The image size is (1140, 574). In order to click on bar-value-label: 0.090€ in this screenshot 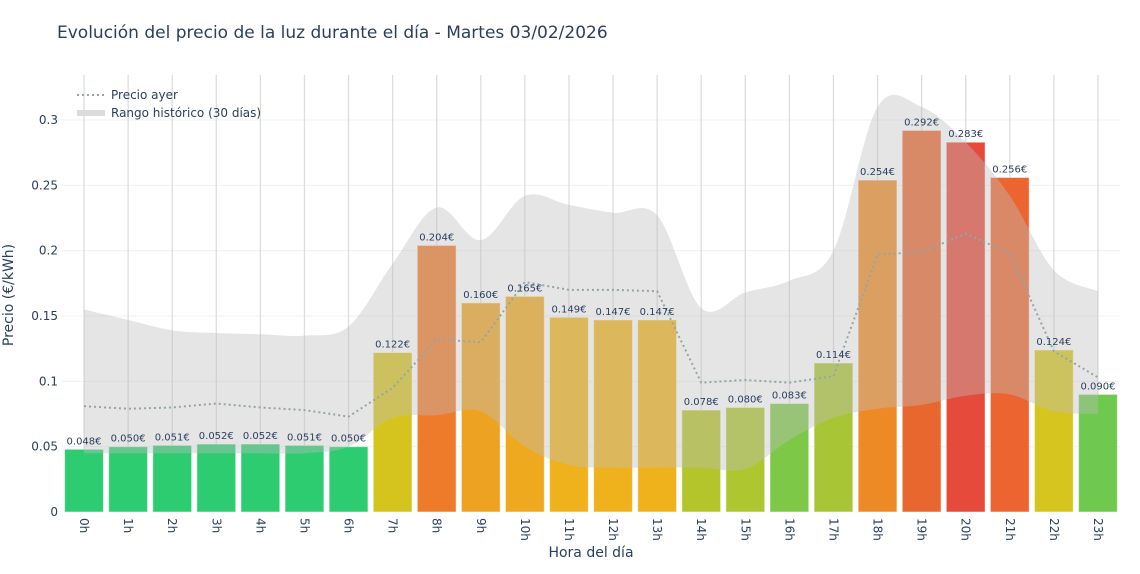, I will do `click(1097, 386)`.